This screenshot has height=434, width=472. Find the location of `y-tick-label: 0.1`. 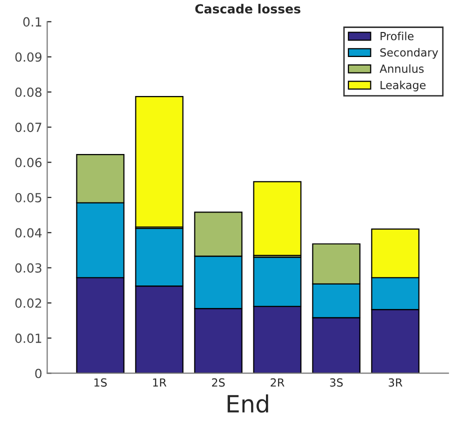

y-tick-label: 0.1 is located at coordinates (32, 22).